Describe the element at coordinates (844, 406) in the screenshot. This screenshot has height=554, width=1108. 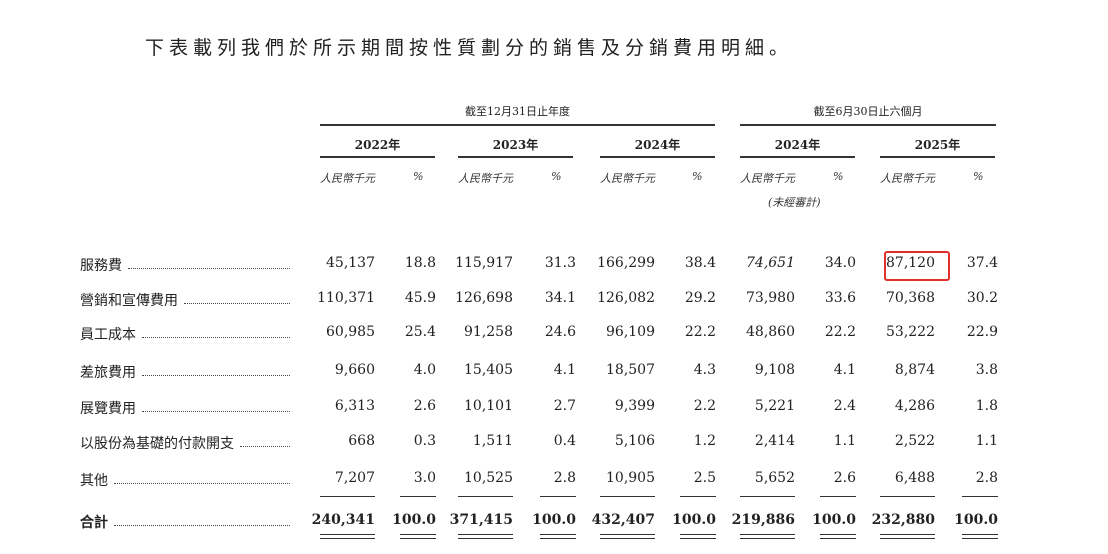
I see `percent-cell: 2.4` at that location.